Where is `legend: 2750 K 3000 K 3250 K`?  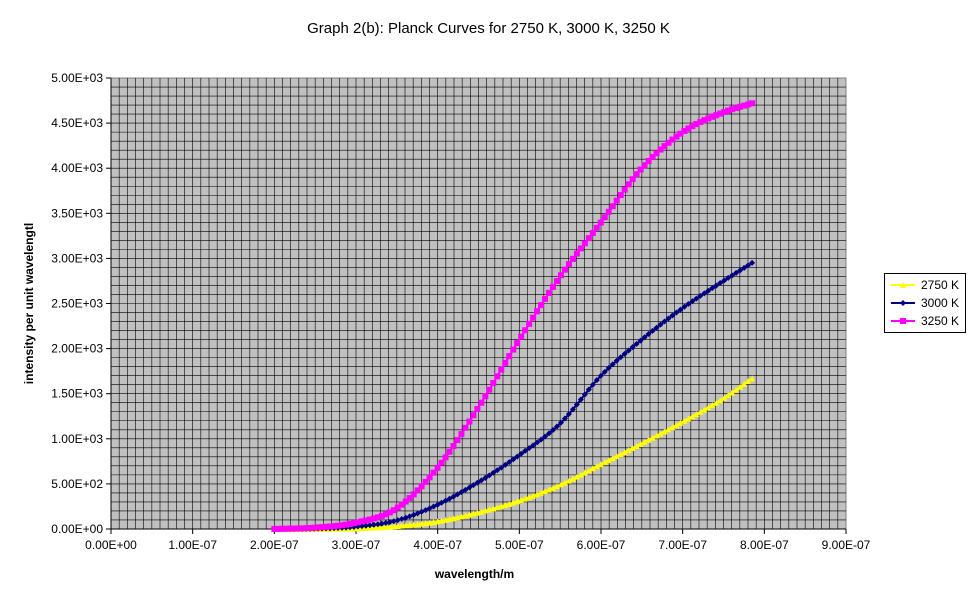 legend: 2750 K 3000 K 3250 K is located at coordinates (925, 303).